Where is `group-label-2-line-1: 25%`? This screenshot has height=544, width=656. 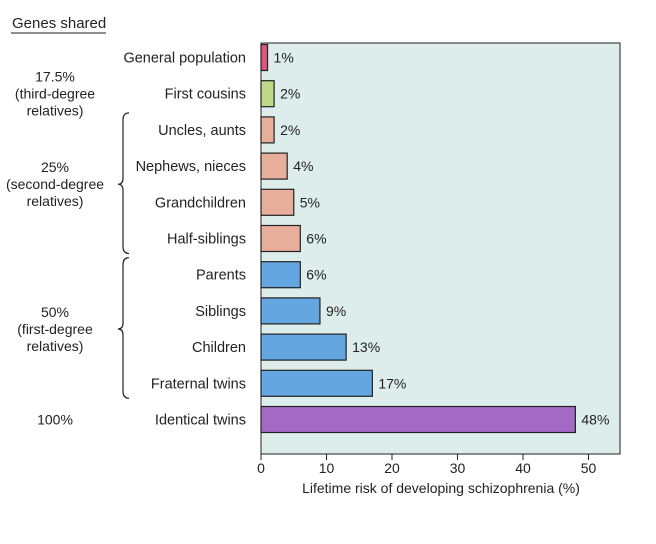
group-label-2-line-1: 25% is located at coordinates (55, 167).